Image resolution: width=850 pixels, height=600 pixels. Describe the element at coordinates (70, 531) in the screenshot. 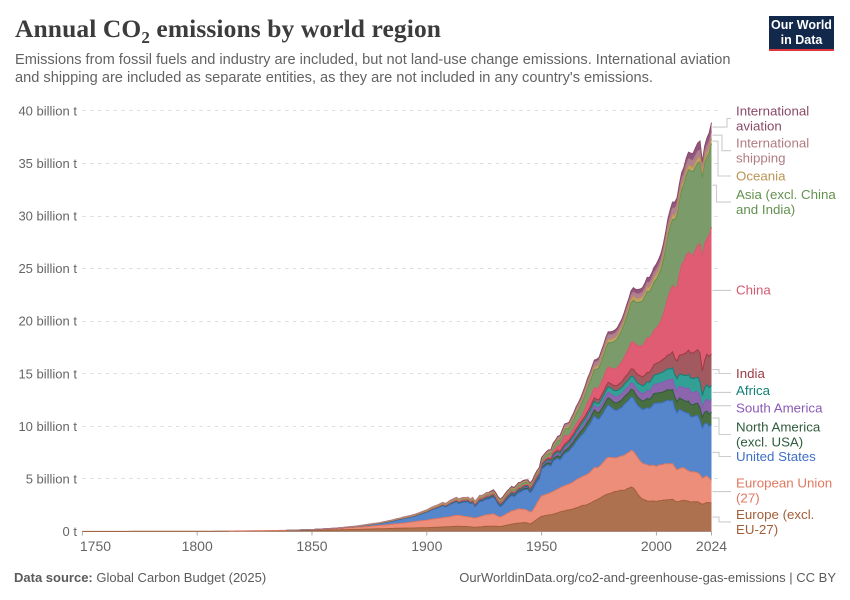

I see `svg-text: 0 t` at that location.